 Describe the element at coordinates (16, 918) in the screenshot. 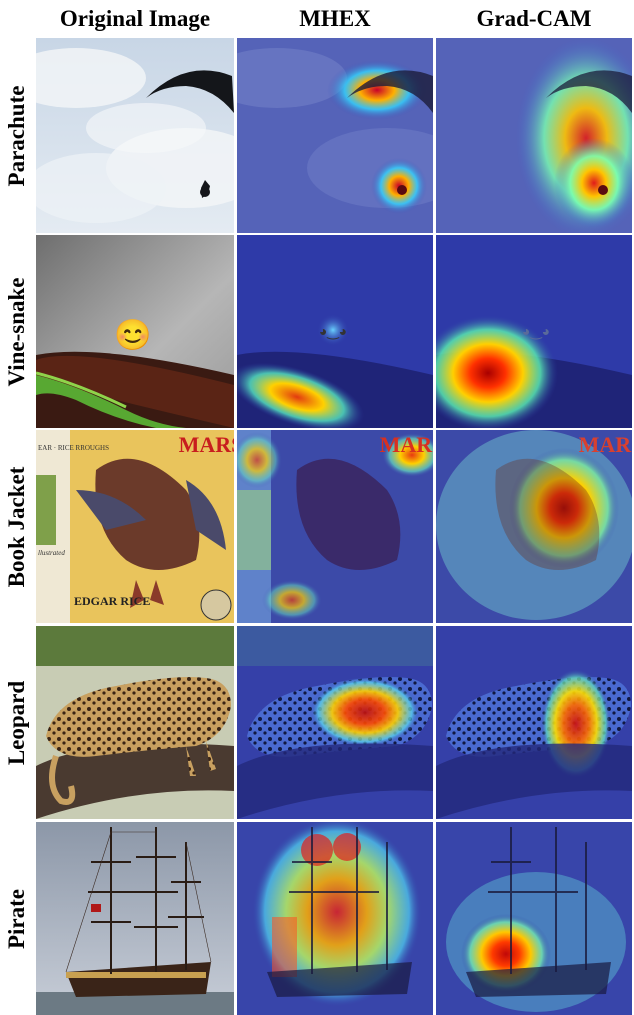

I see `row-label-pirate: Pirate` at that location.